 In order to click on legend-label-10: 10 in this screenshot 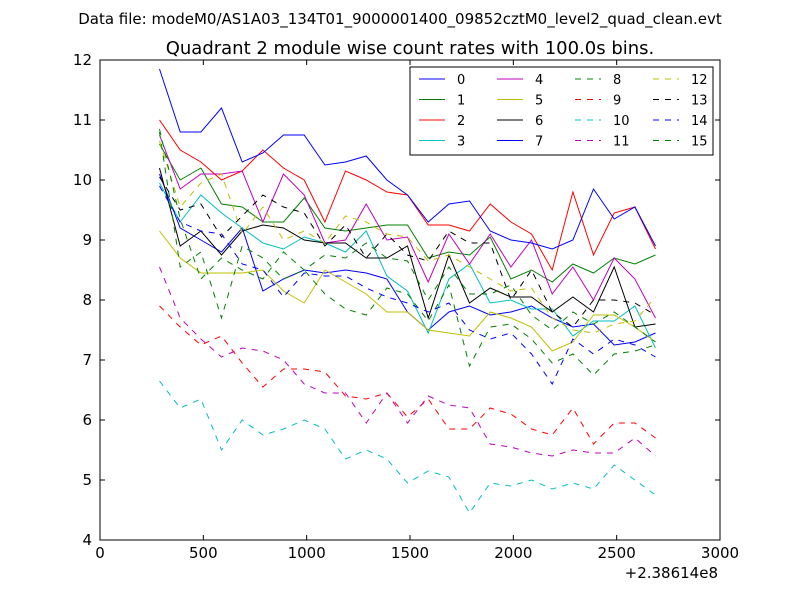, I will do `click(621, 121)`.